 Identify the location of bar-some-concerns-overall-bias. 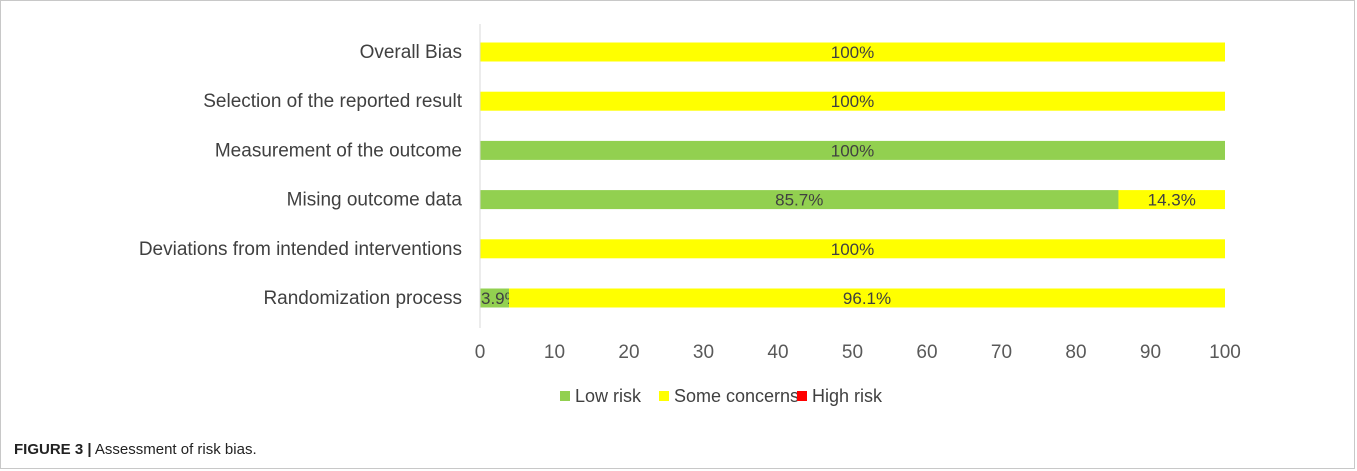
(852, 52).